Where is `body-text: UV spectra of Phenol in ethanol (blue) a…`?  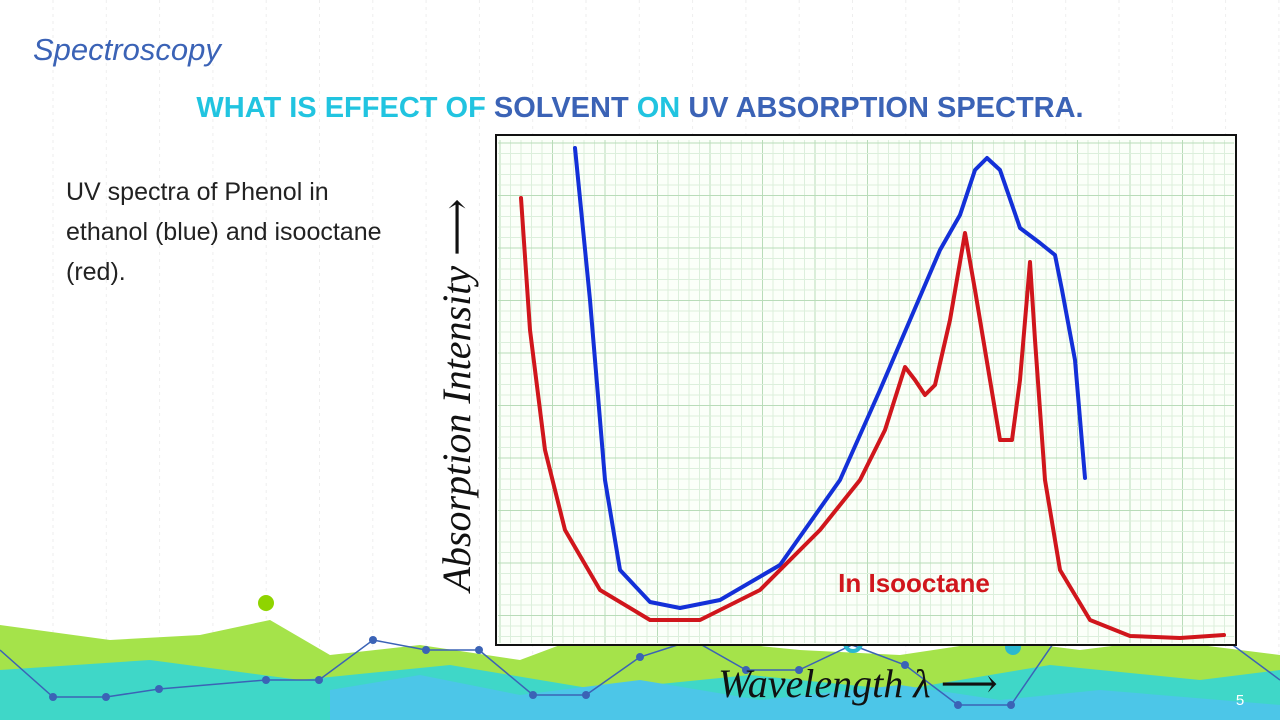 body-text: UV spectra of Phenol in ethanol (blue) a… is located at coordinates (224, 232).